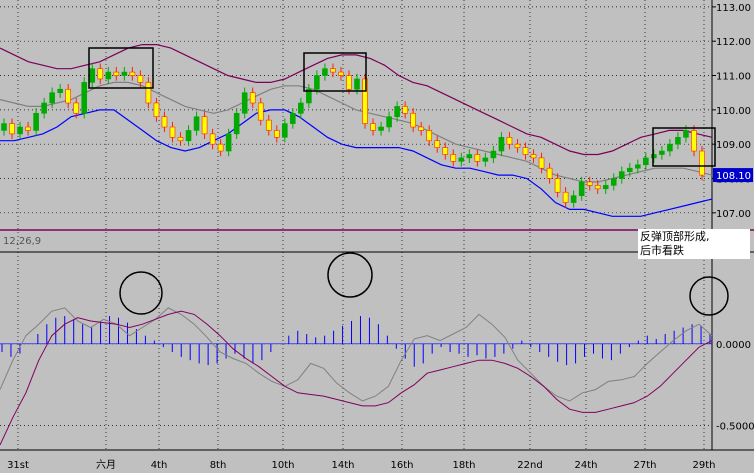 The height and width of the screenshot is (473, 754). Describe the element at coordinates (22, 241) in the screenshot. I see `indicator-params-label: 12,26,9` at that location.